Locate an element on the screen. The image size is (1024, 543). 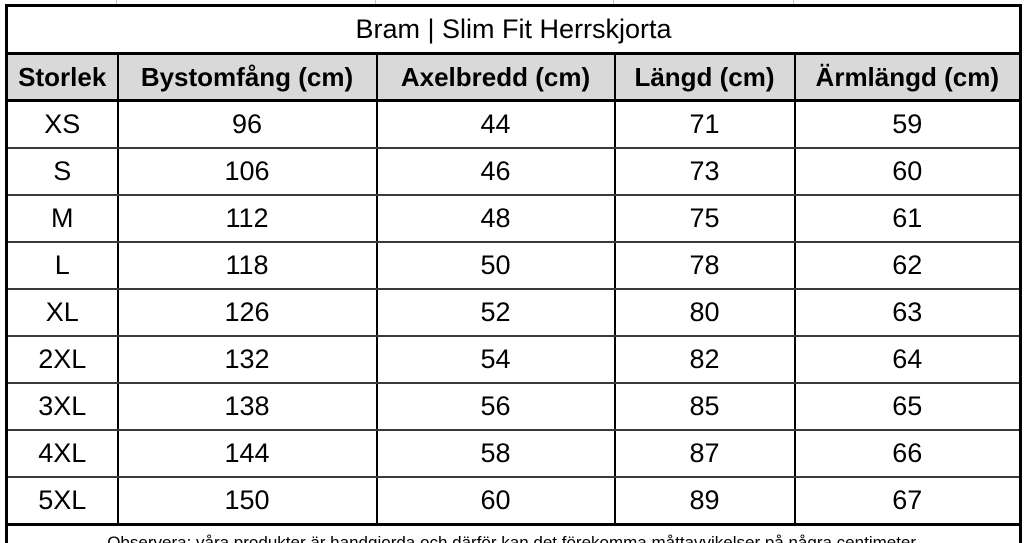
table-row: L 118 50 78 62 is located at coordinates (513, 266).